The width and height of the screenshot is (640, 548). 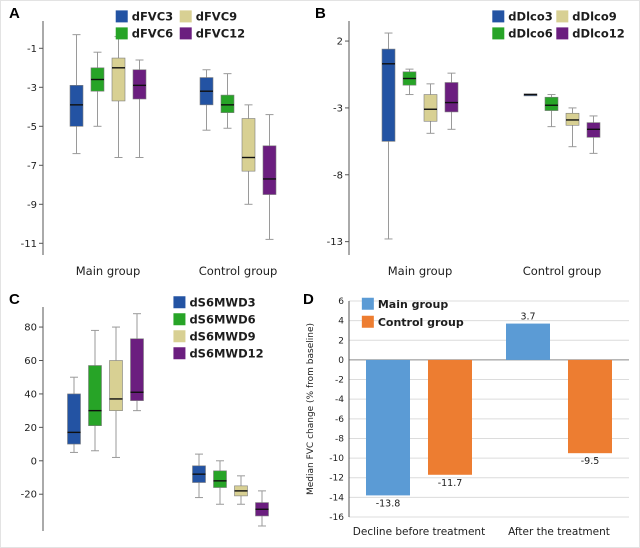 What do you see at coordinates (222, 336) in the screenshot?
I see `svg-text: dS6MWD9` at bounding box center [222, 336].